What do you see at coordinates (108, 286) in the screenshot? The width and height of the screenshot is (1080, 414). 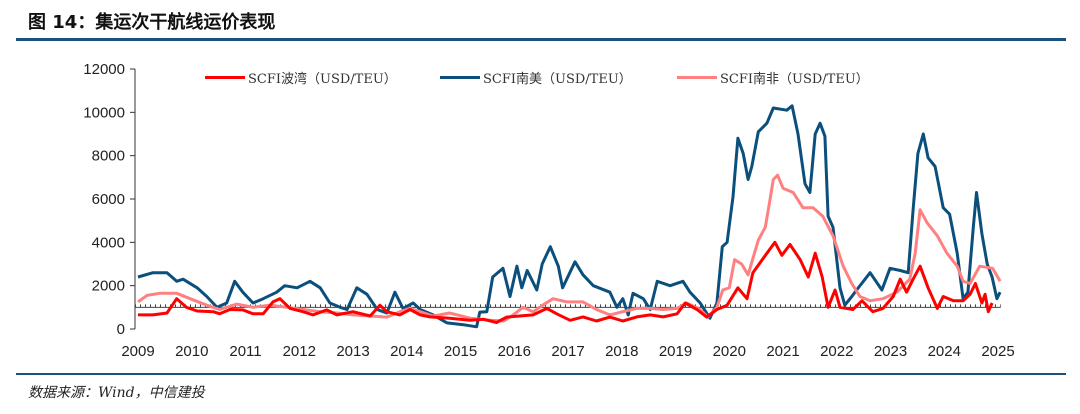 I see `y-tick-label: 2000` at bounding box center [108, 286].